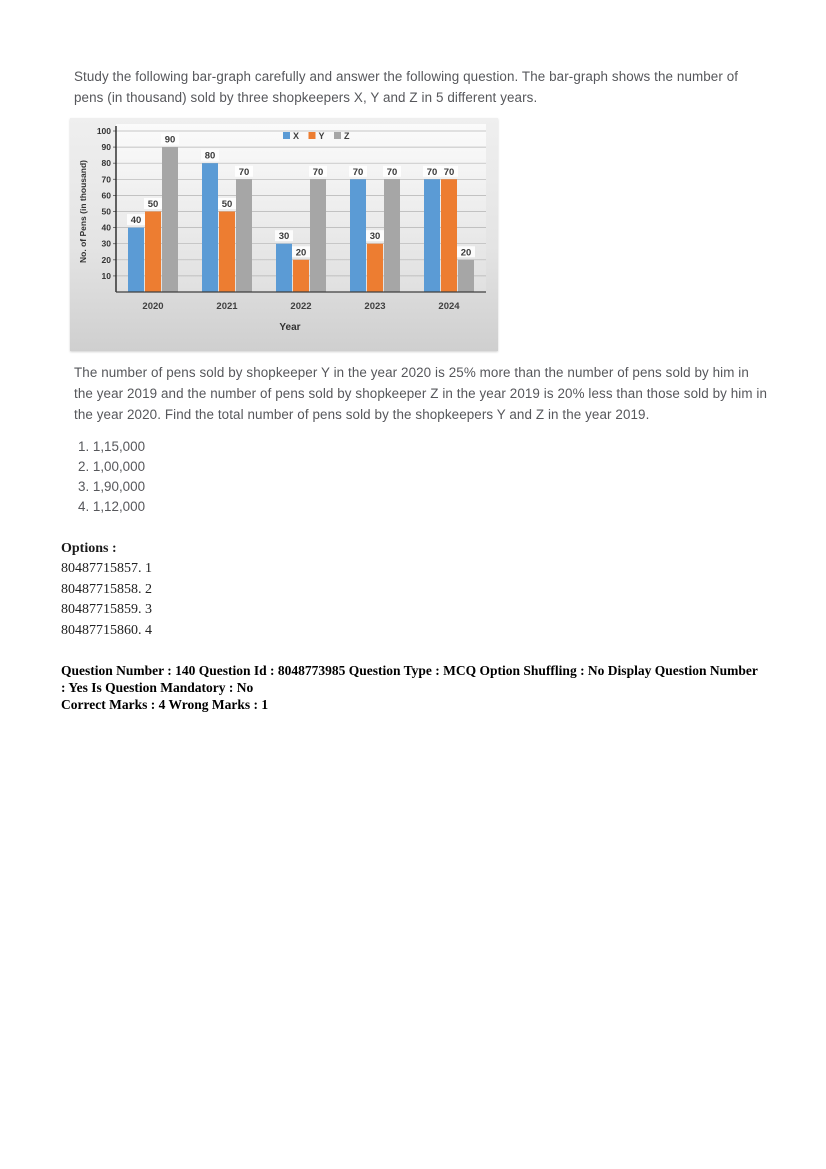  What do you see at coordinates (106, 609) in the screenshot?
I see `option-id-3: 80487715859. 3` at bounding box center [106, 609].